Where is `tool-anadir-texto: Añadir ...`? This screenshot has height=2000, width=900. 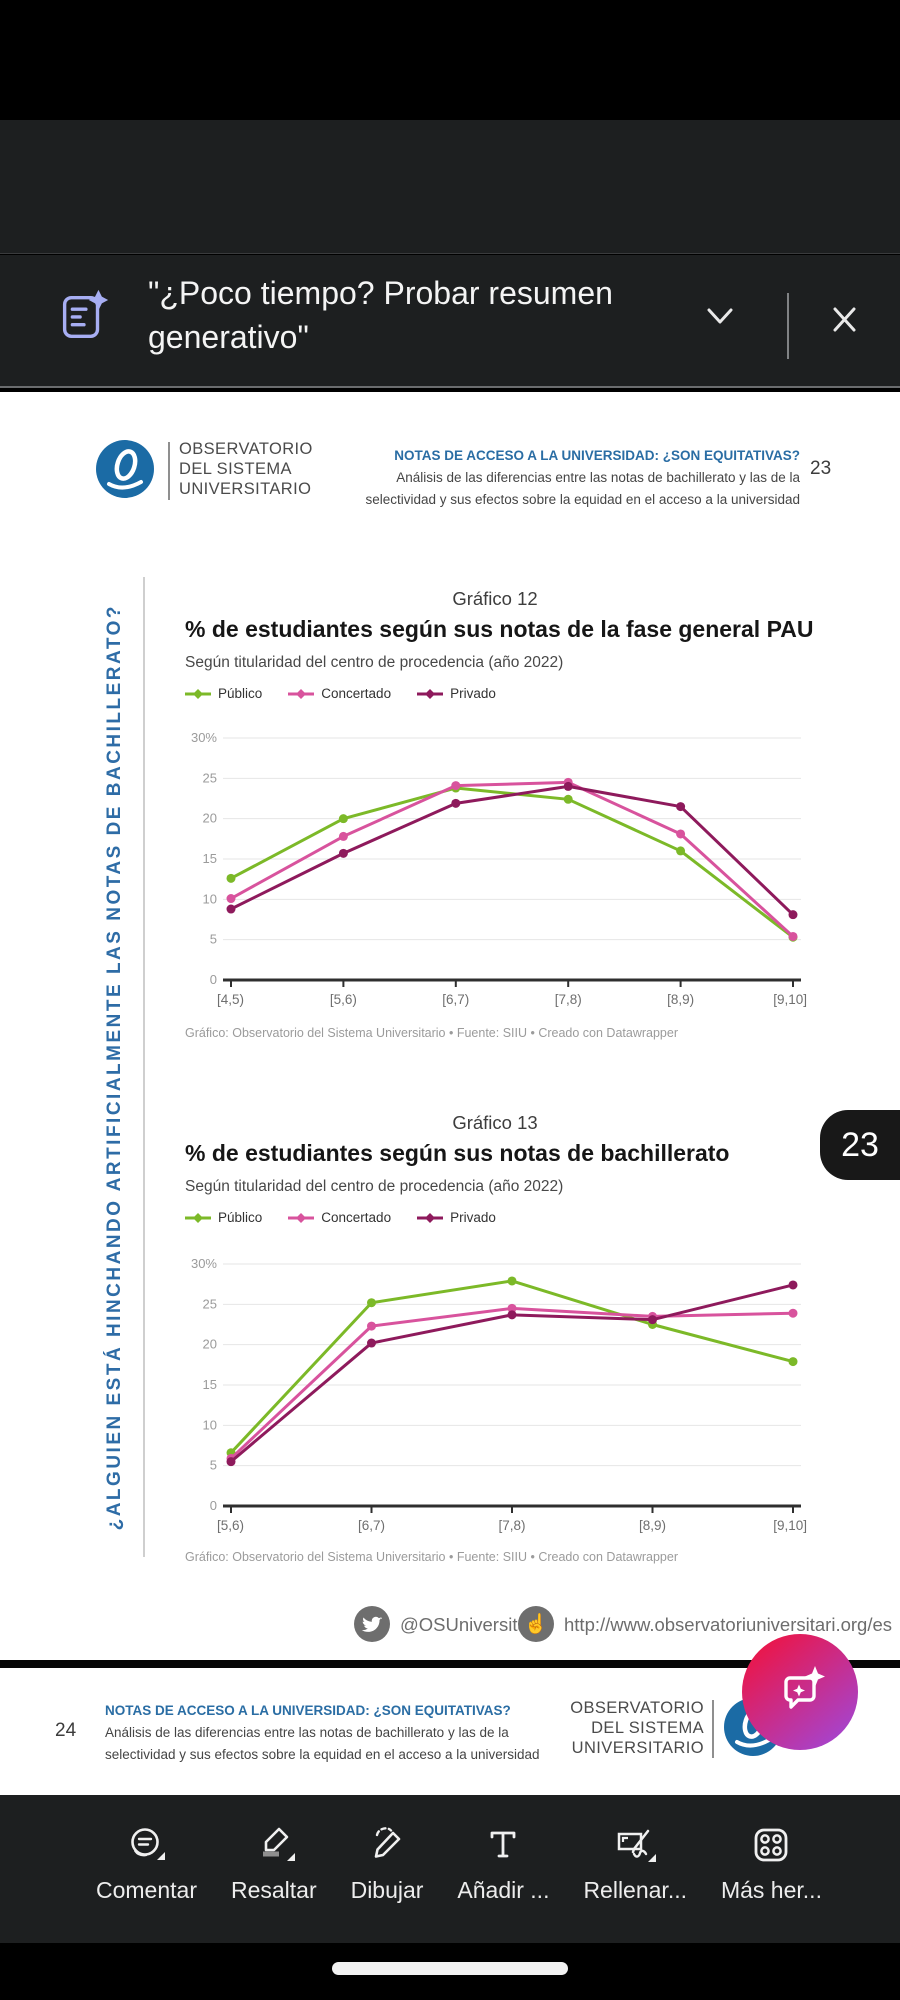 tool-anadir-texto: Añadir ... is located at coordinates (503, 1882).